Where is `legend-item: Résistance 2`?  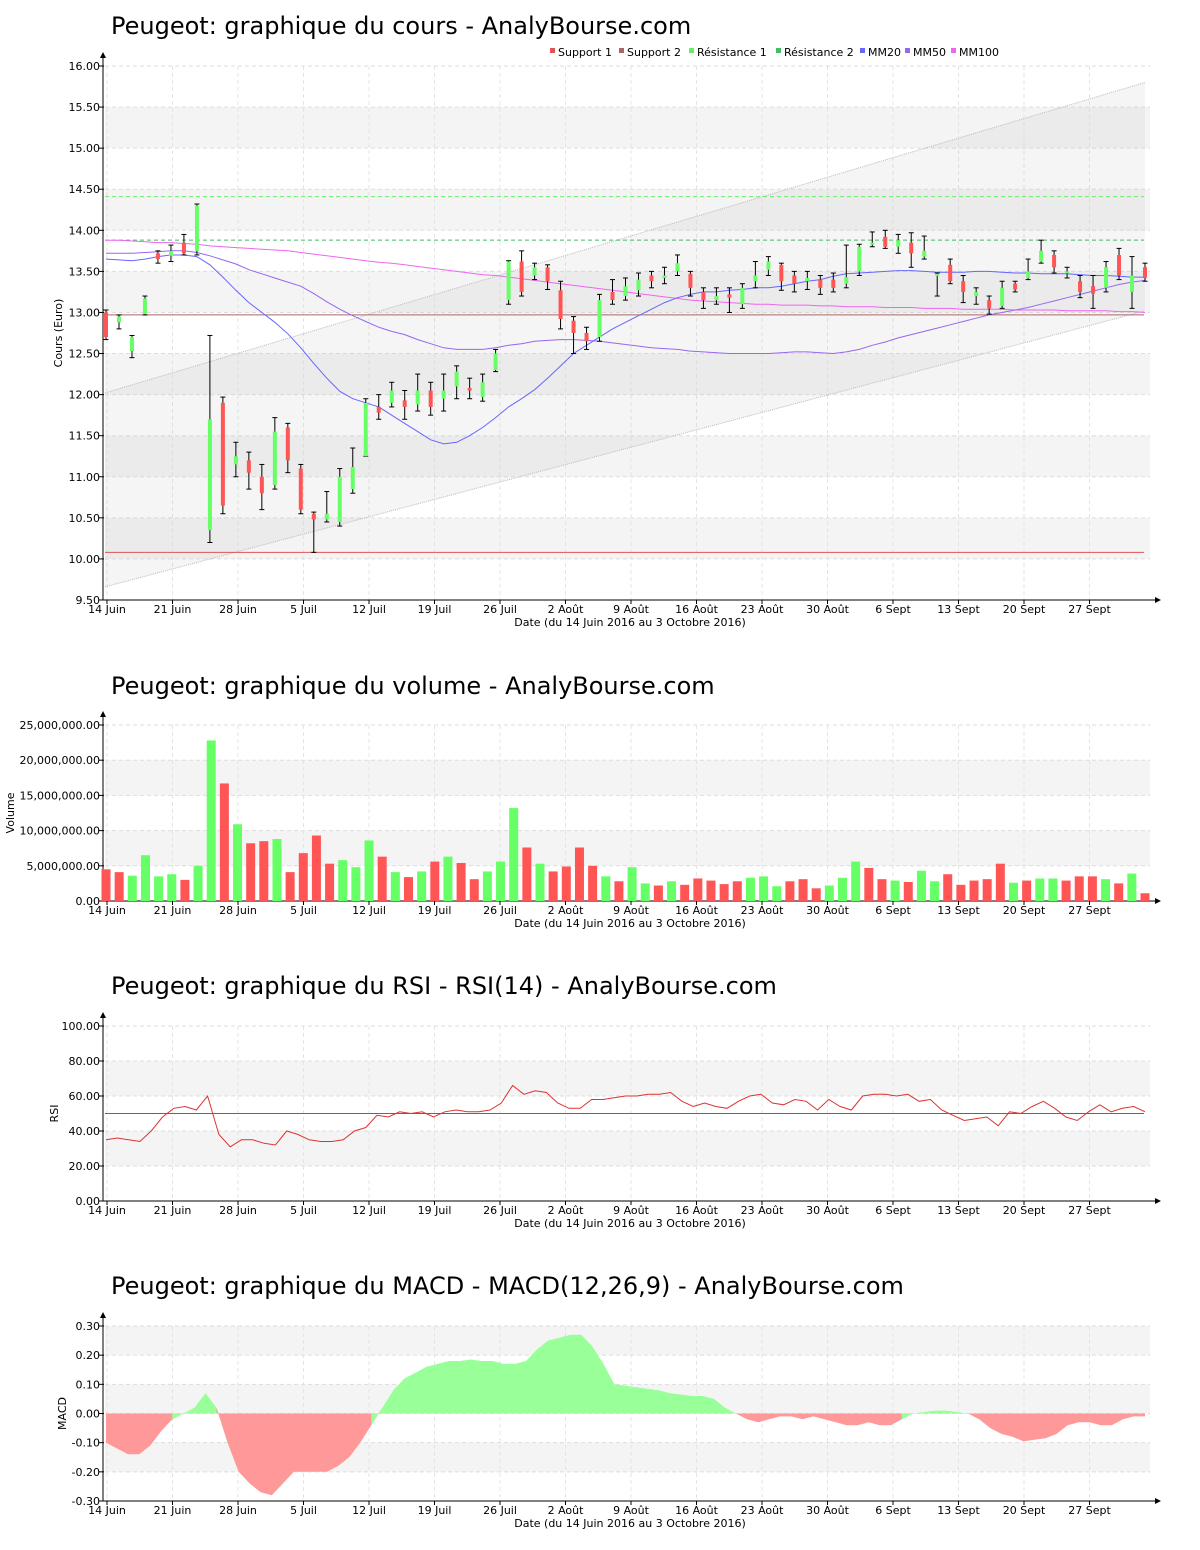 legend-item: Résistance 2 is located at coordinates (819, 52).